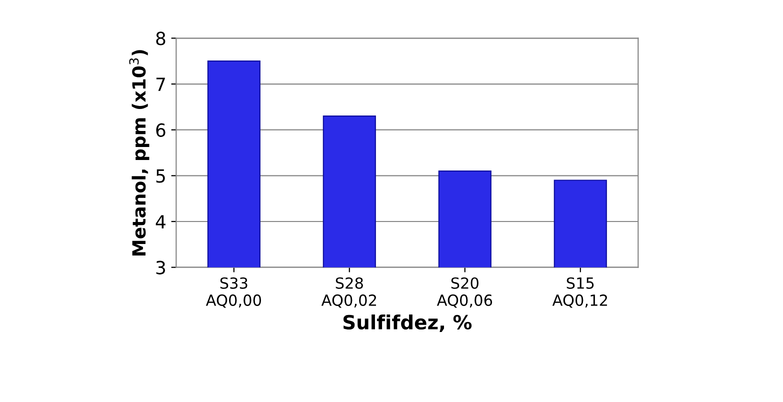 This screenshot has width=783, height=402. What do you see at coordinates (160, 176) in the screenshot?
I see `y-tick-label: 5` at bounding box center [160, 176].